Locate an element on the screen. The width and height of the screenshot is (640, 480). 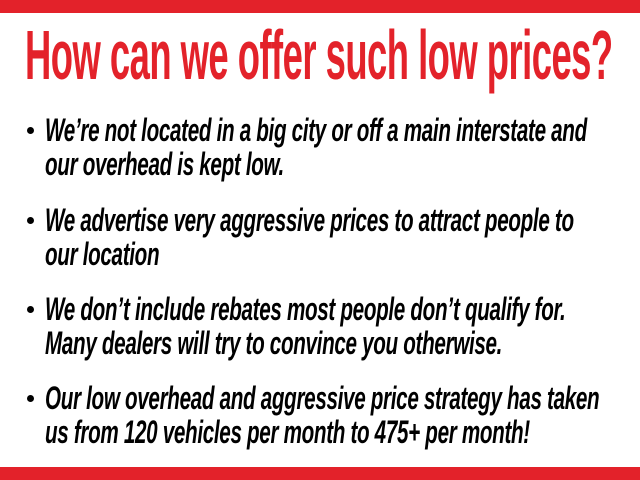
bottom-red-bar is located at coordinates (320, 473).